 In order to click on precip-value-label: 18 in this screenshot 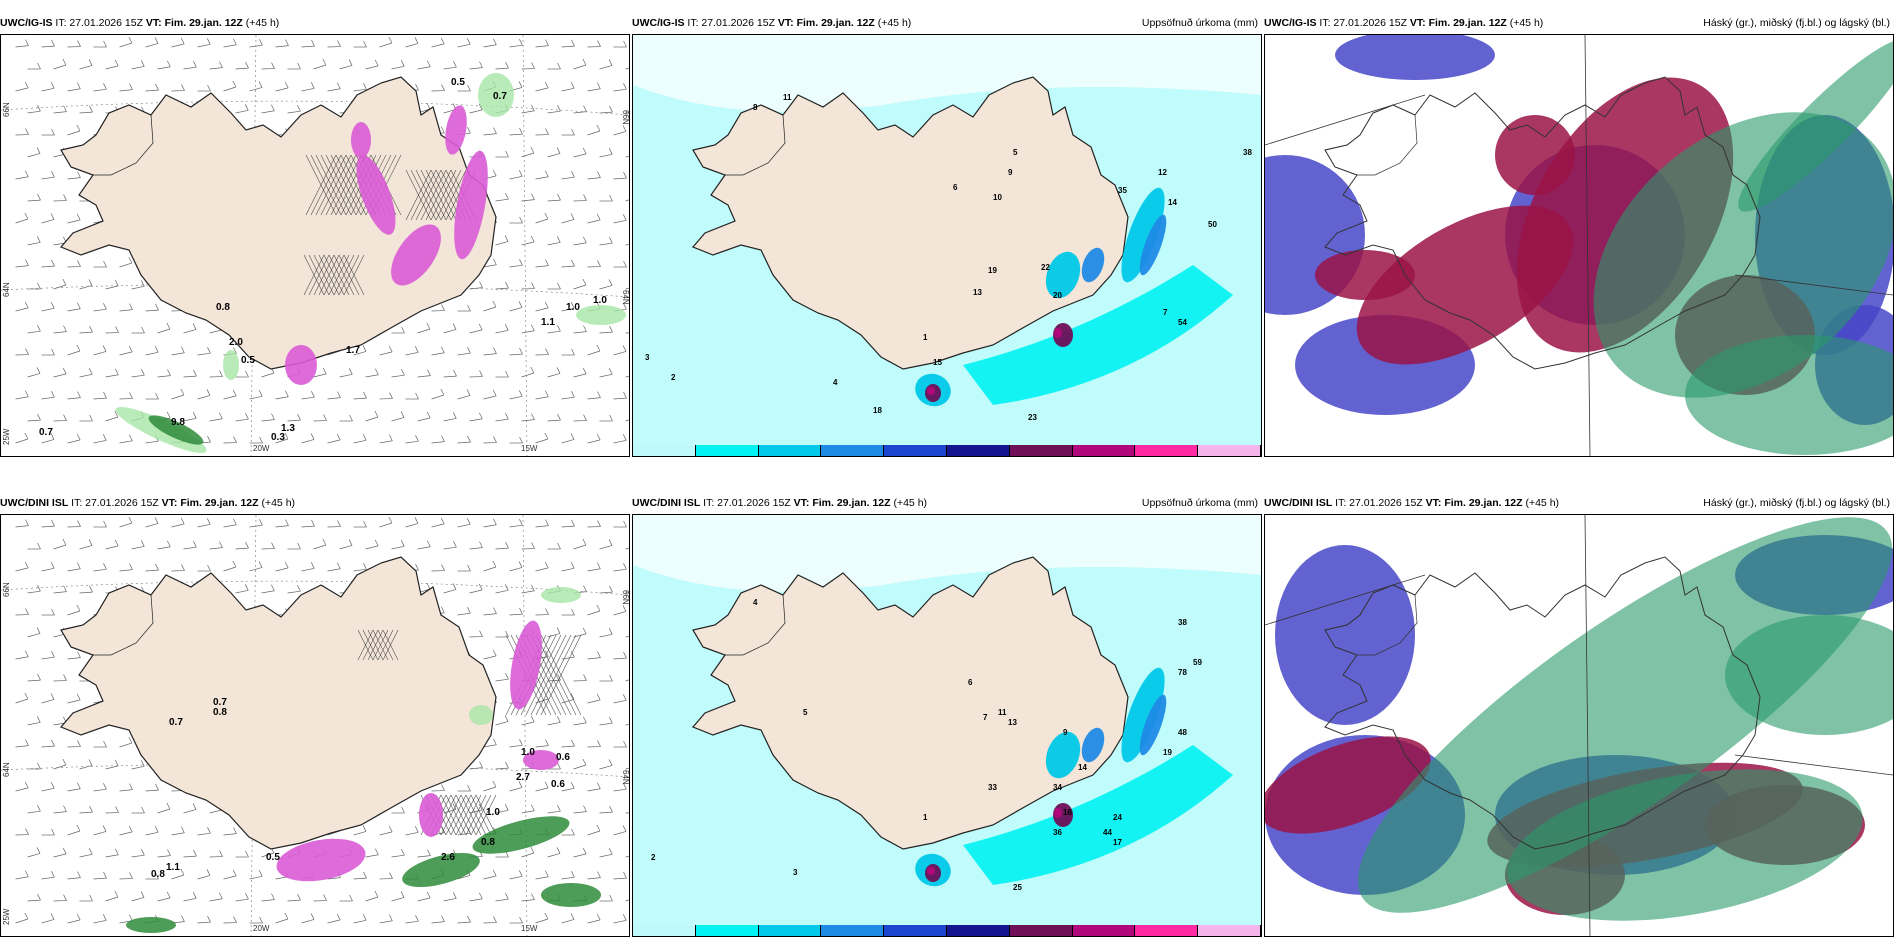, I will do `click(877, 410)`.